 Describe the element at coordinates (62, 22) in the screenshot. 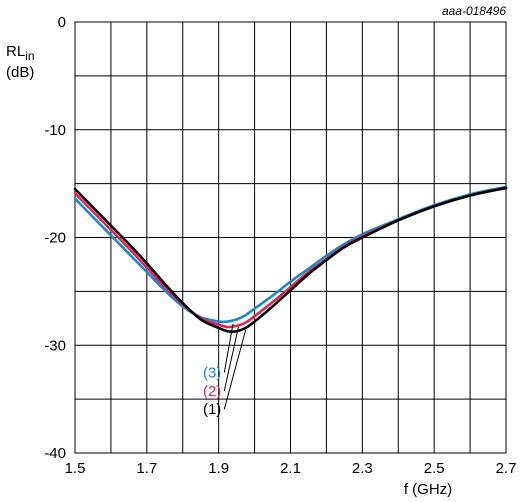

I see `y-tick-label: 0` at that location.